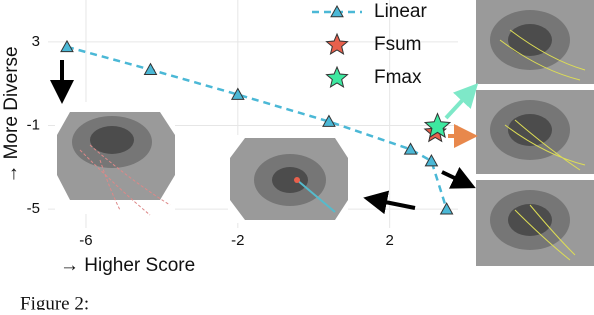 The width and height of the screenshot is (594, 315). I want to click on y-tick-label: 3, so click(36, 41).